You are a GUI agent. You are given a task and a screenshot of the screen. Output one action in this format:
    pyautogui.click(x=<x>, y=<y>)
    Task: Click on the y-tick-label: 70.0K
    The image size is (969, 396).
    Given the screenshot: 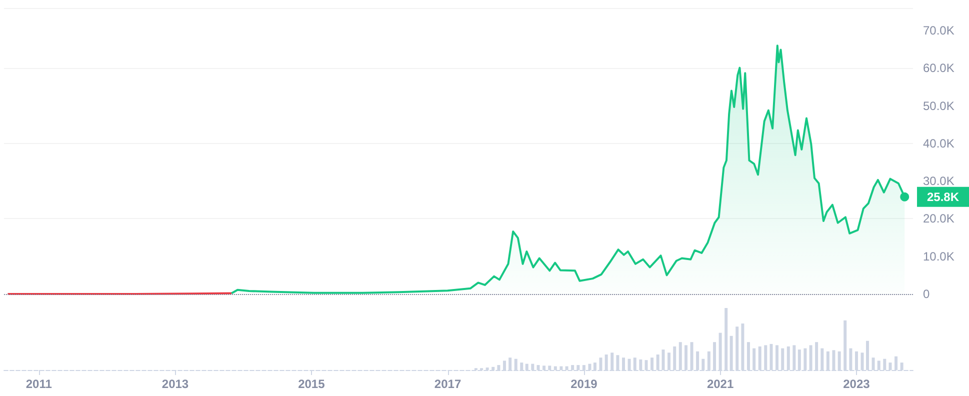 What is the action you would take?
    pyautogui.click(x=938, y=31)
    